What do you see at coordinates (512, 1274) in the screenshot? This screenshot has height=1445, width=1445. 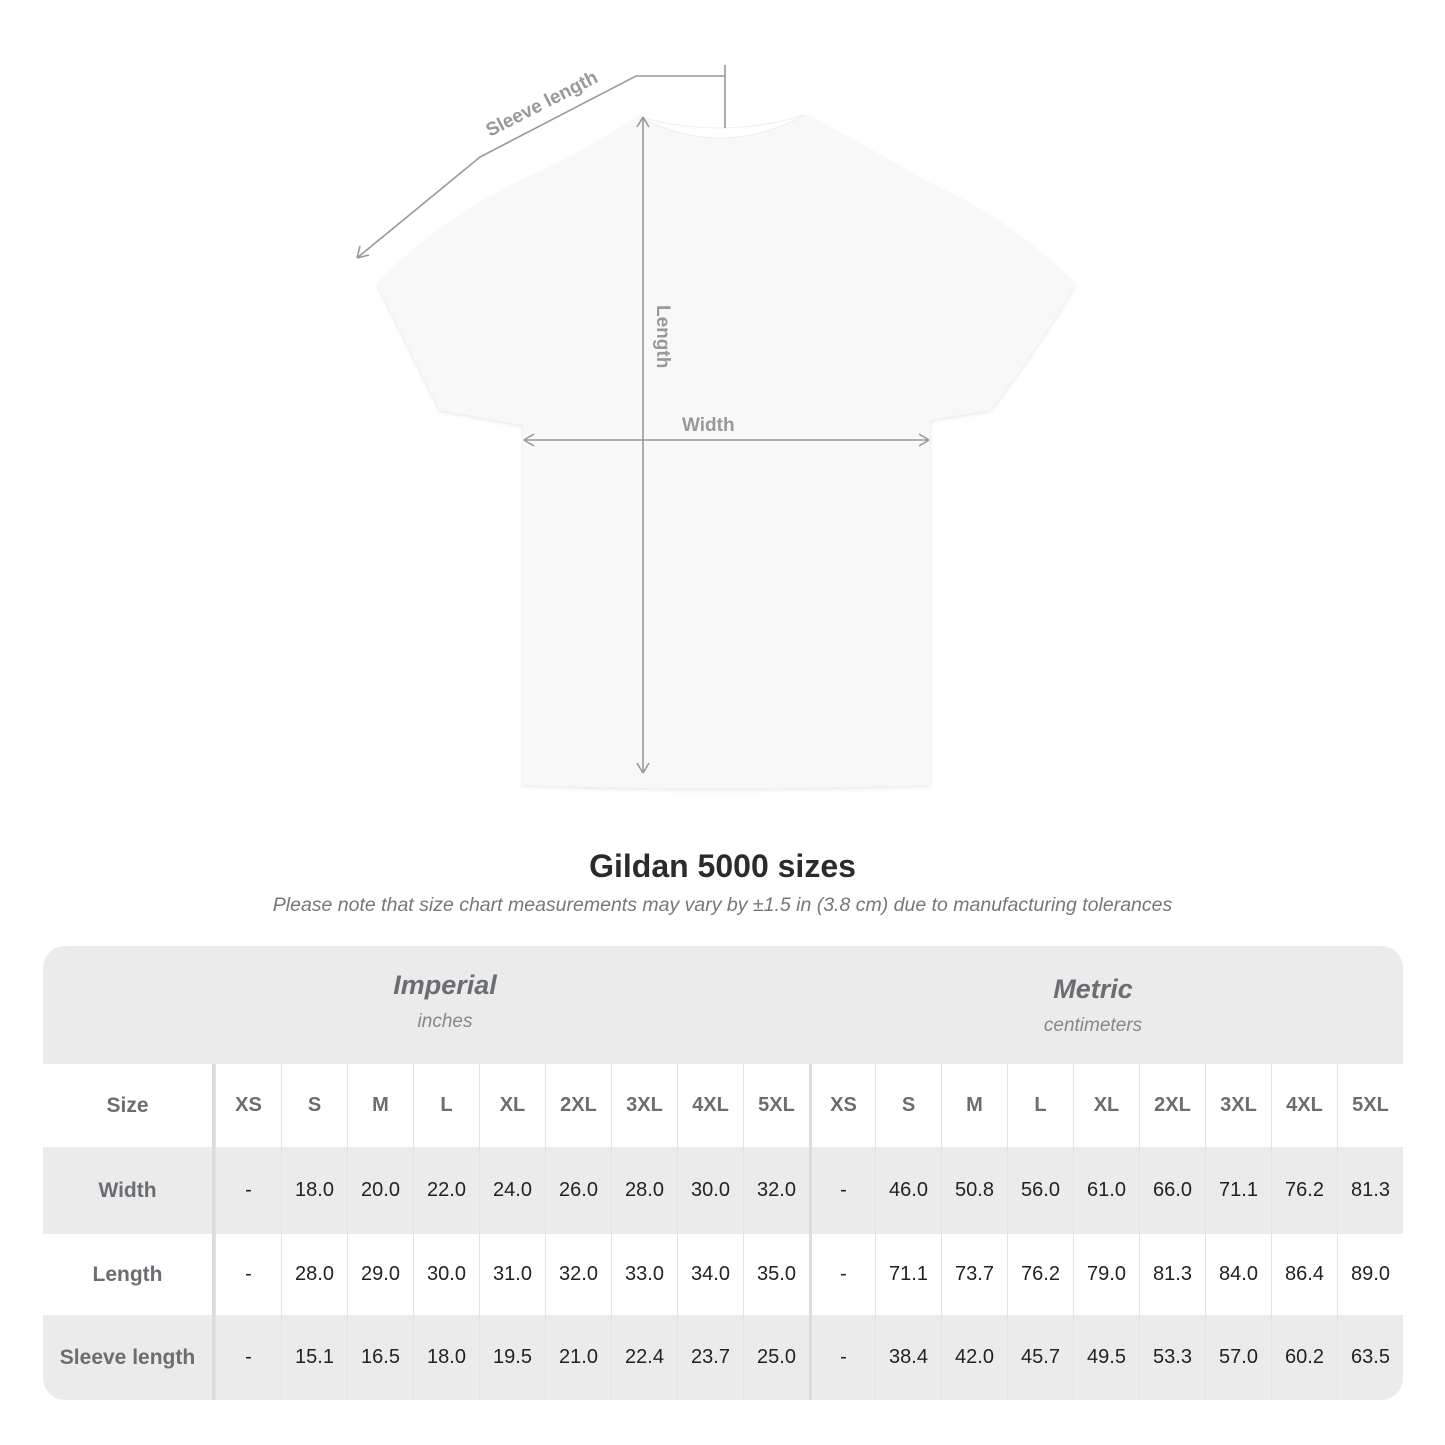 I see `table-cell: 31.0` at bounding box center [512, 1274].